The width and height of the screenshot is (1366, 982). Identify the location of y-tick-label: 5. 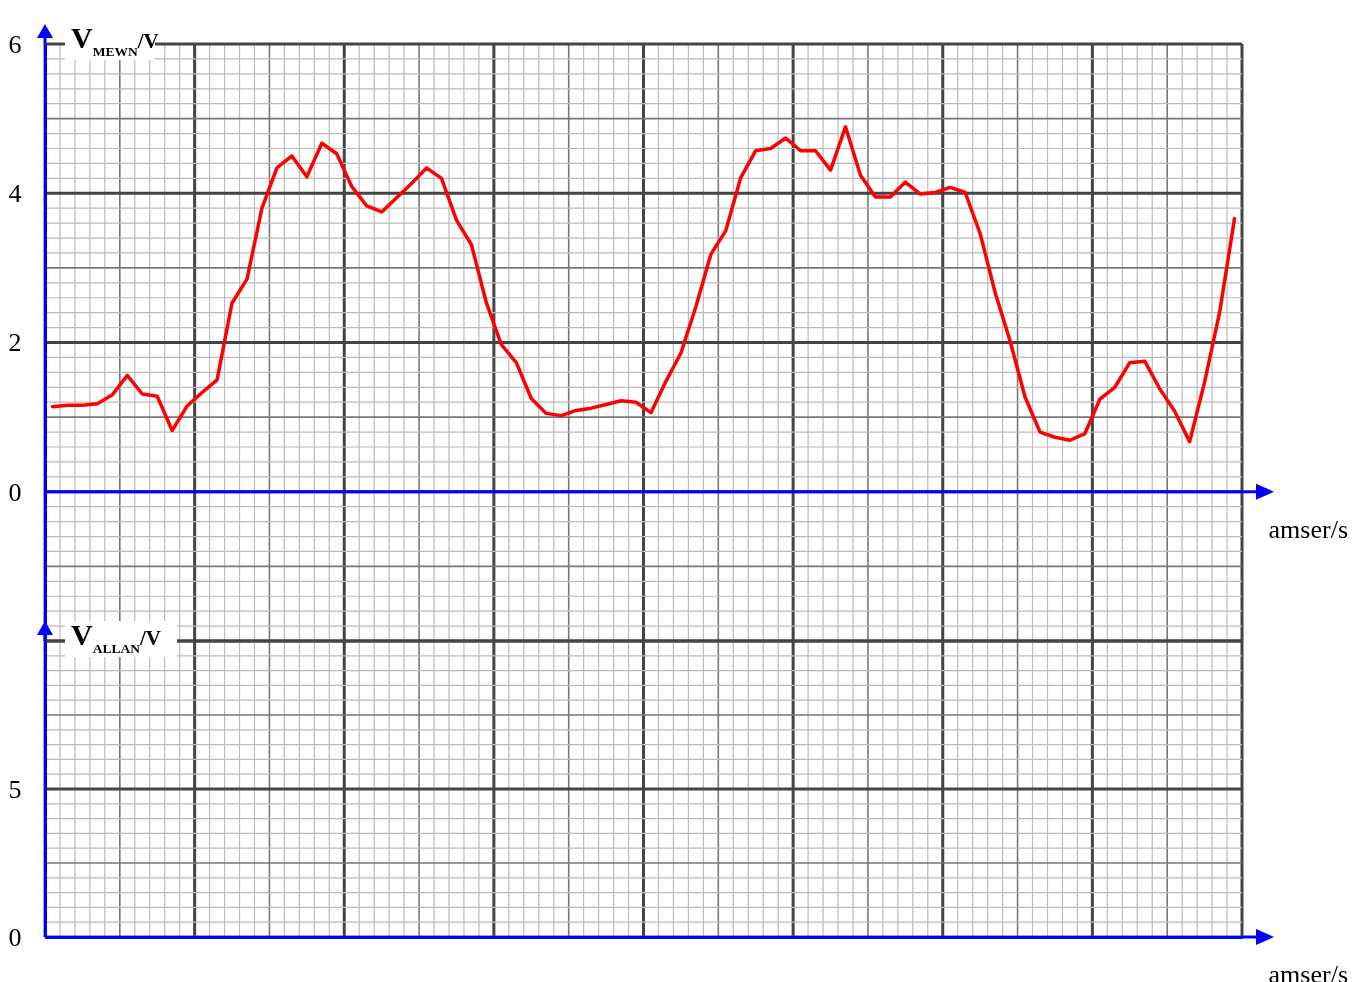
(15, 789).